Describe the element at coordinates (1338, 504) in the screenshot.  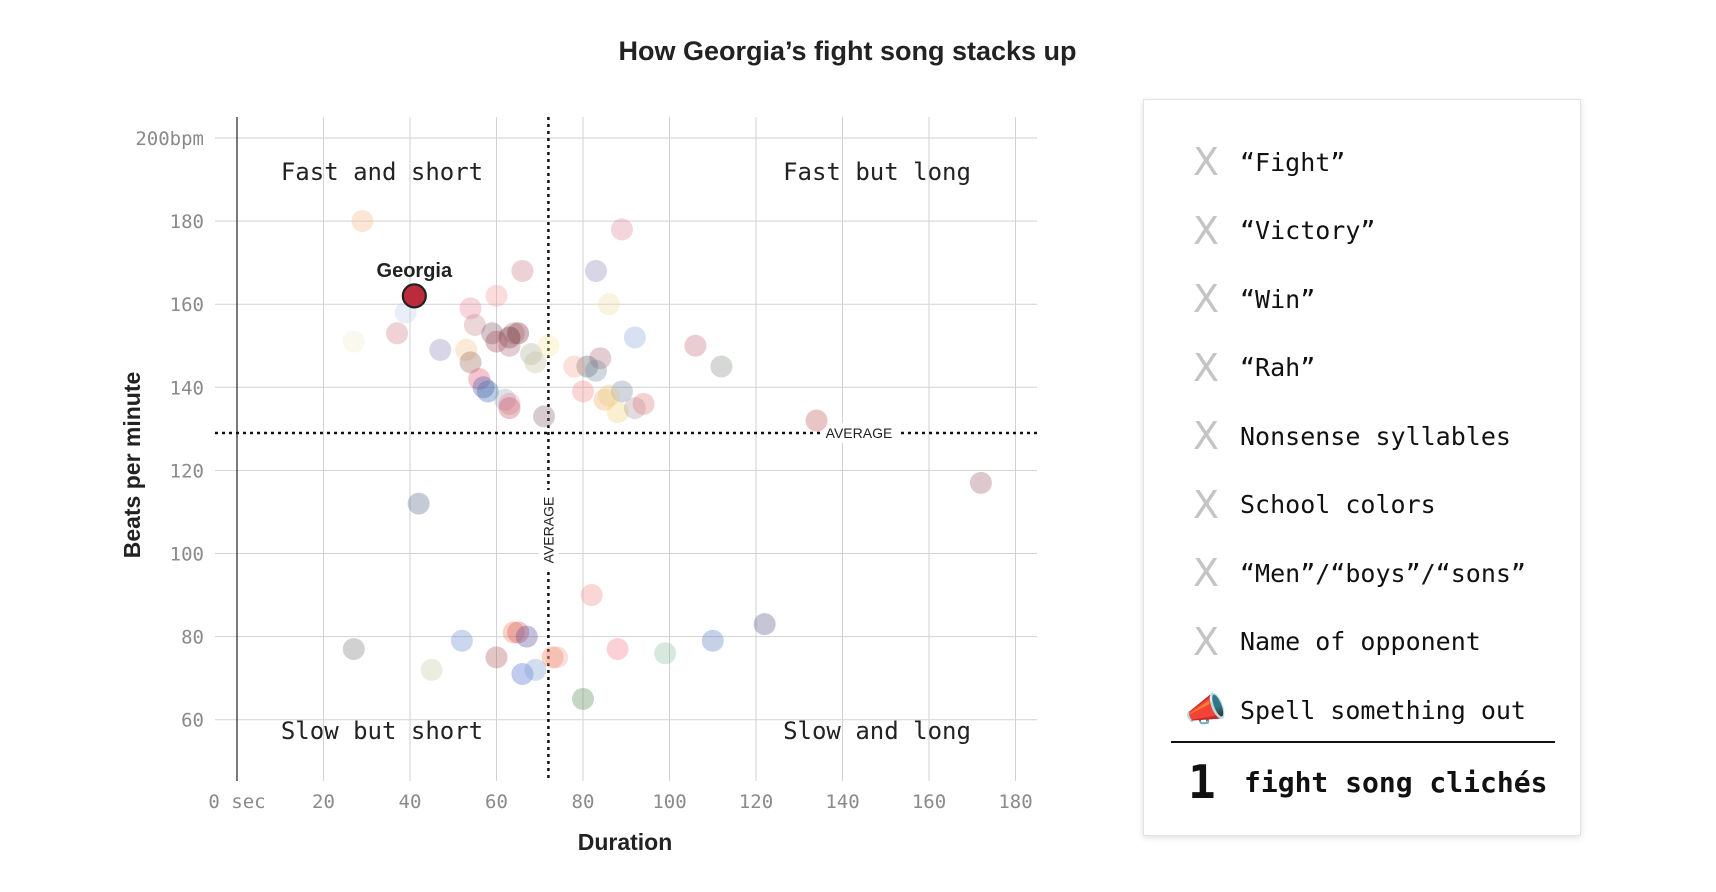
I see `checklist-item-label: School colors` at that location.